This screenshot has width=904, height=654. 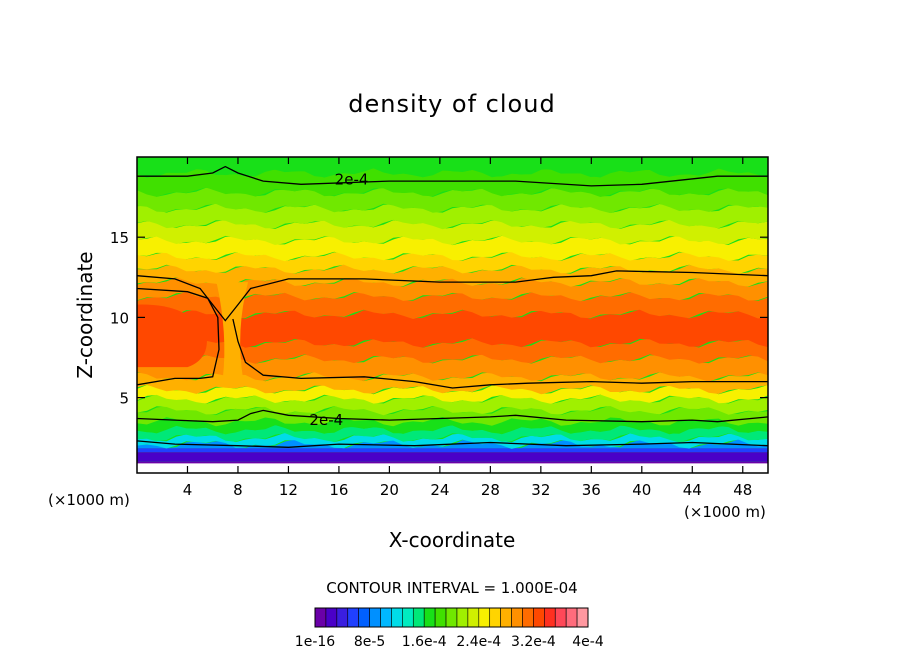 I want to click on colorbar, so click(x=451, y=617).